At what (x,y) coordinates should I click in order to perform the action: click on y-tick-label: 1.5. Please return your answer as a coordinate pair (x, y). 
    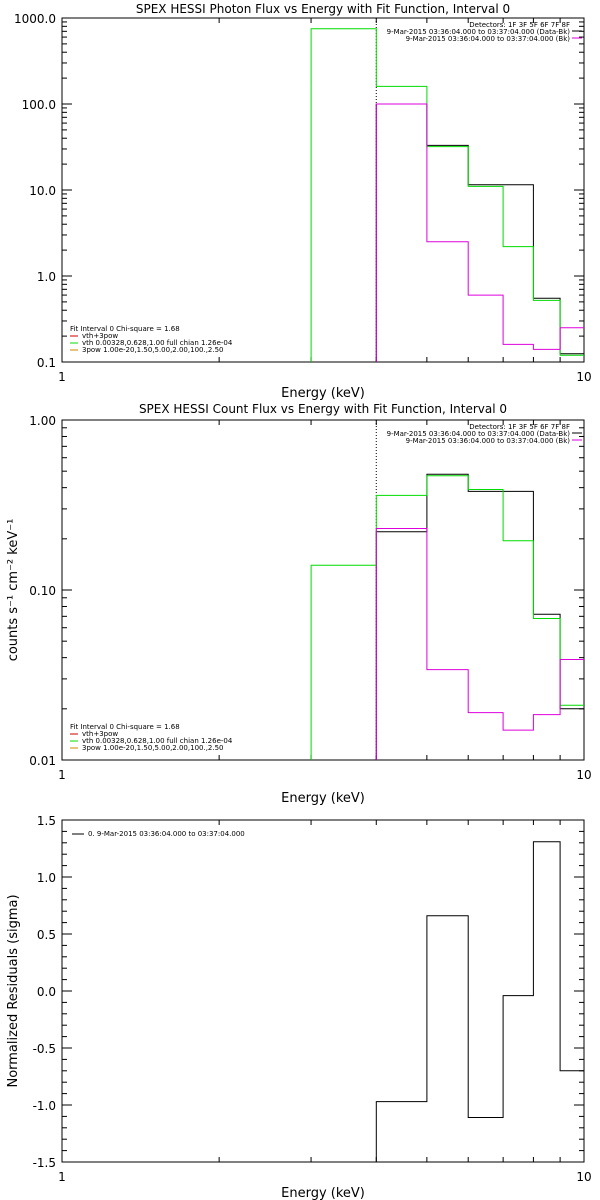
    Looking at the image, I should click on (46, 821).